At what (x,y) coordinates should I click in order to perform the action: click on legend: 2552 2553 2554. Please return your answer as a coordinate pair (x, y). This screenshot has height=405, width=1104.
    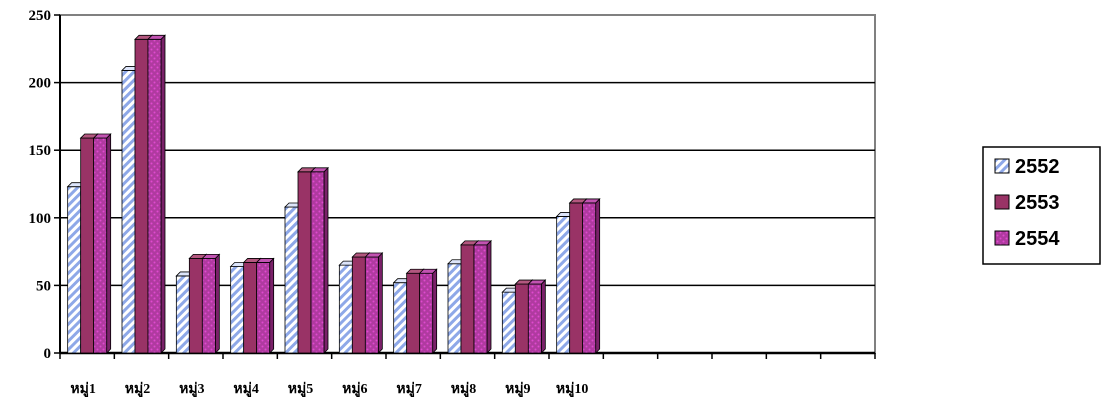
    Looking at the image, I should click on (1041, 205).